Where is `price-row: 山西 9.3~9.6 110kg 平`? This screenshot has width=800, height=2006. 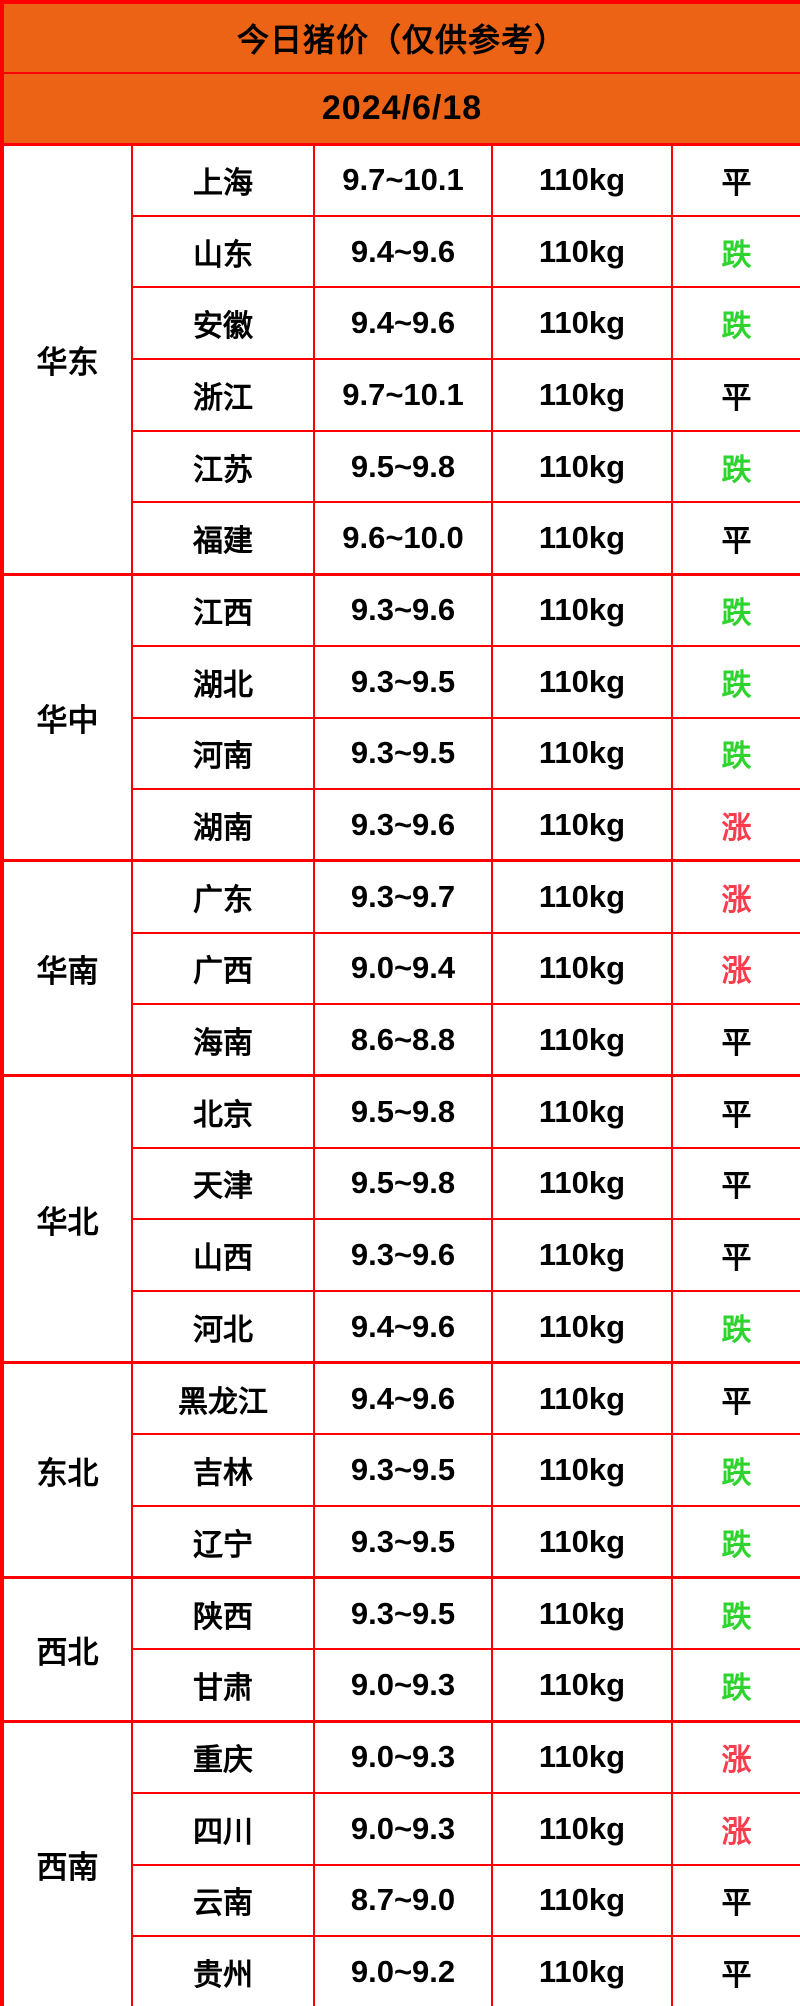
price-row: 山西 9.3~9.6 110kg 平 is located at coordinates (401, 1255).